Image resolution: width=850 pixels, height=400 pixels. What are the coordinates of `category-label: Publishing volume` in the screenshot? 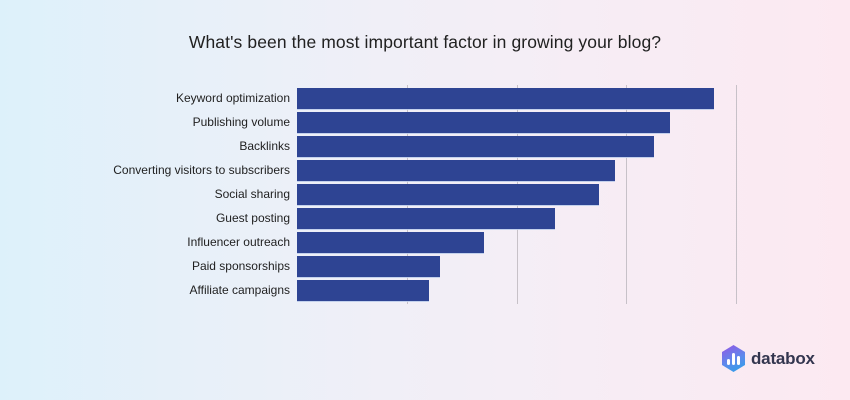 It's located at (241, 122).